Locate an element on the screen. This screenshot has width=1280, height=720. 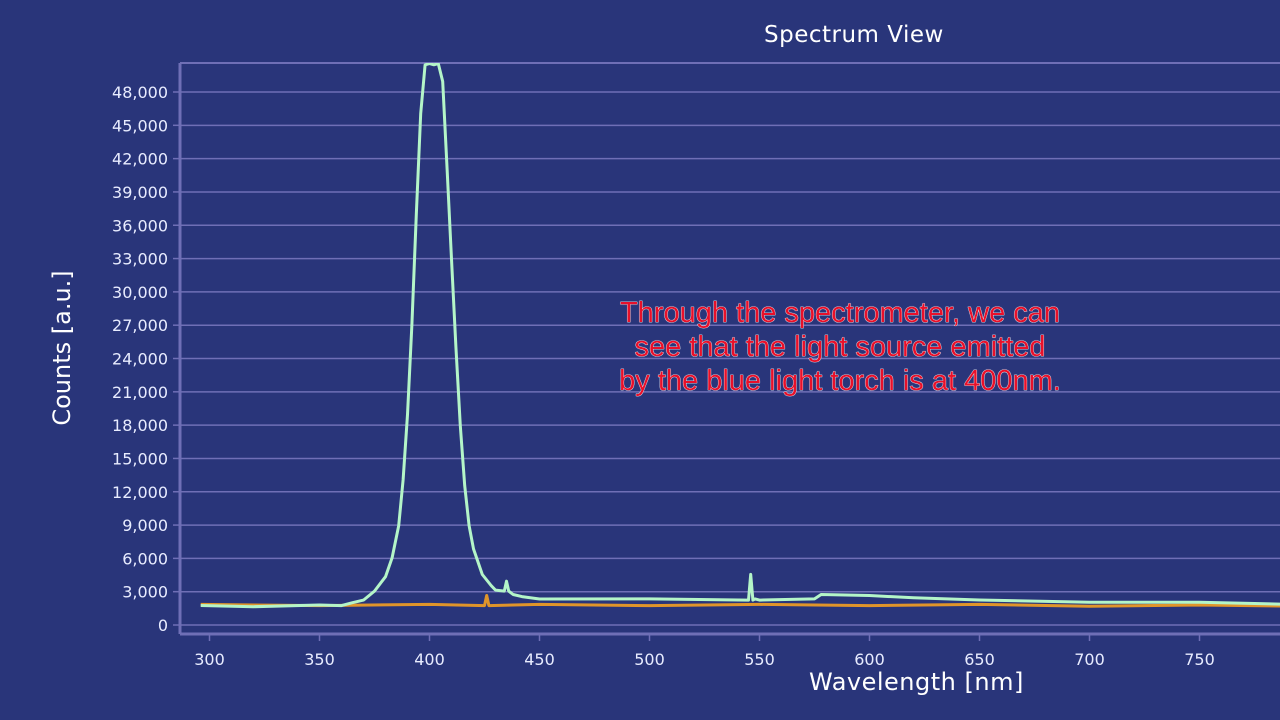
y-tick-label: 9,000 is located at coordinates (145, 525).